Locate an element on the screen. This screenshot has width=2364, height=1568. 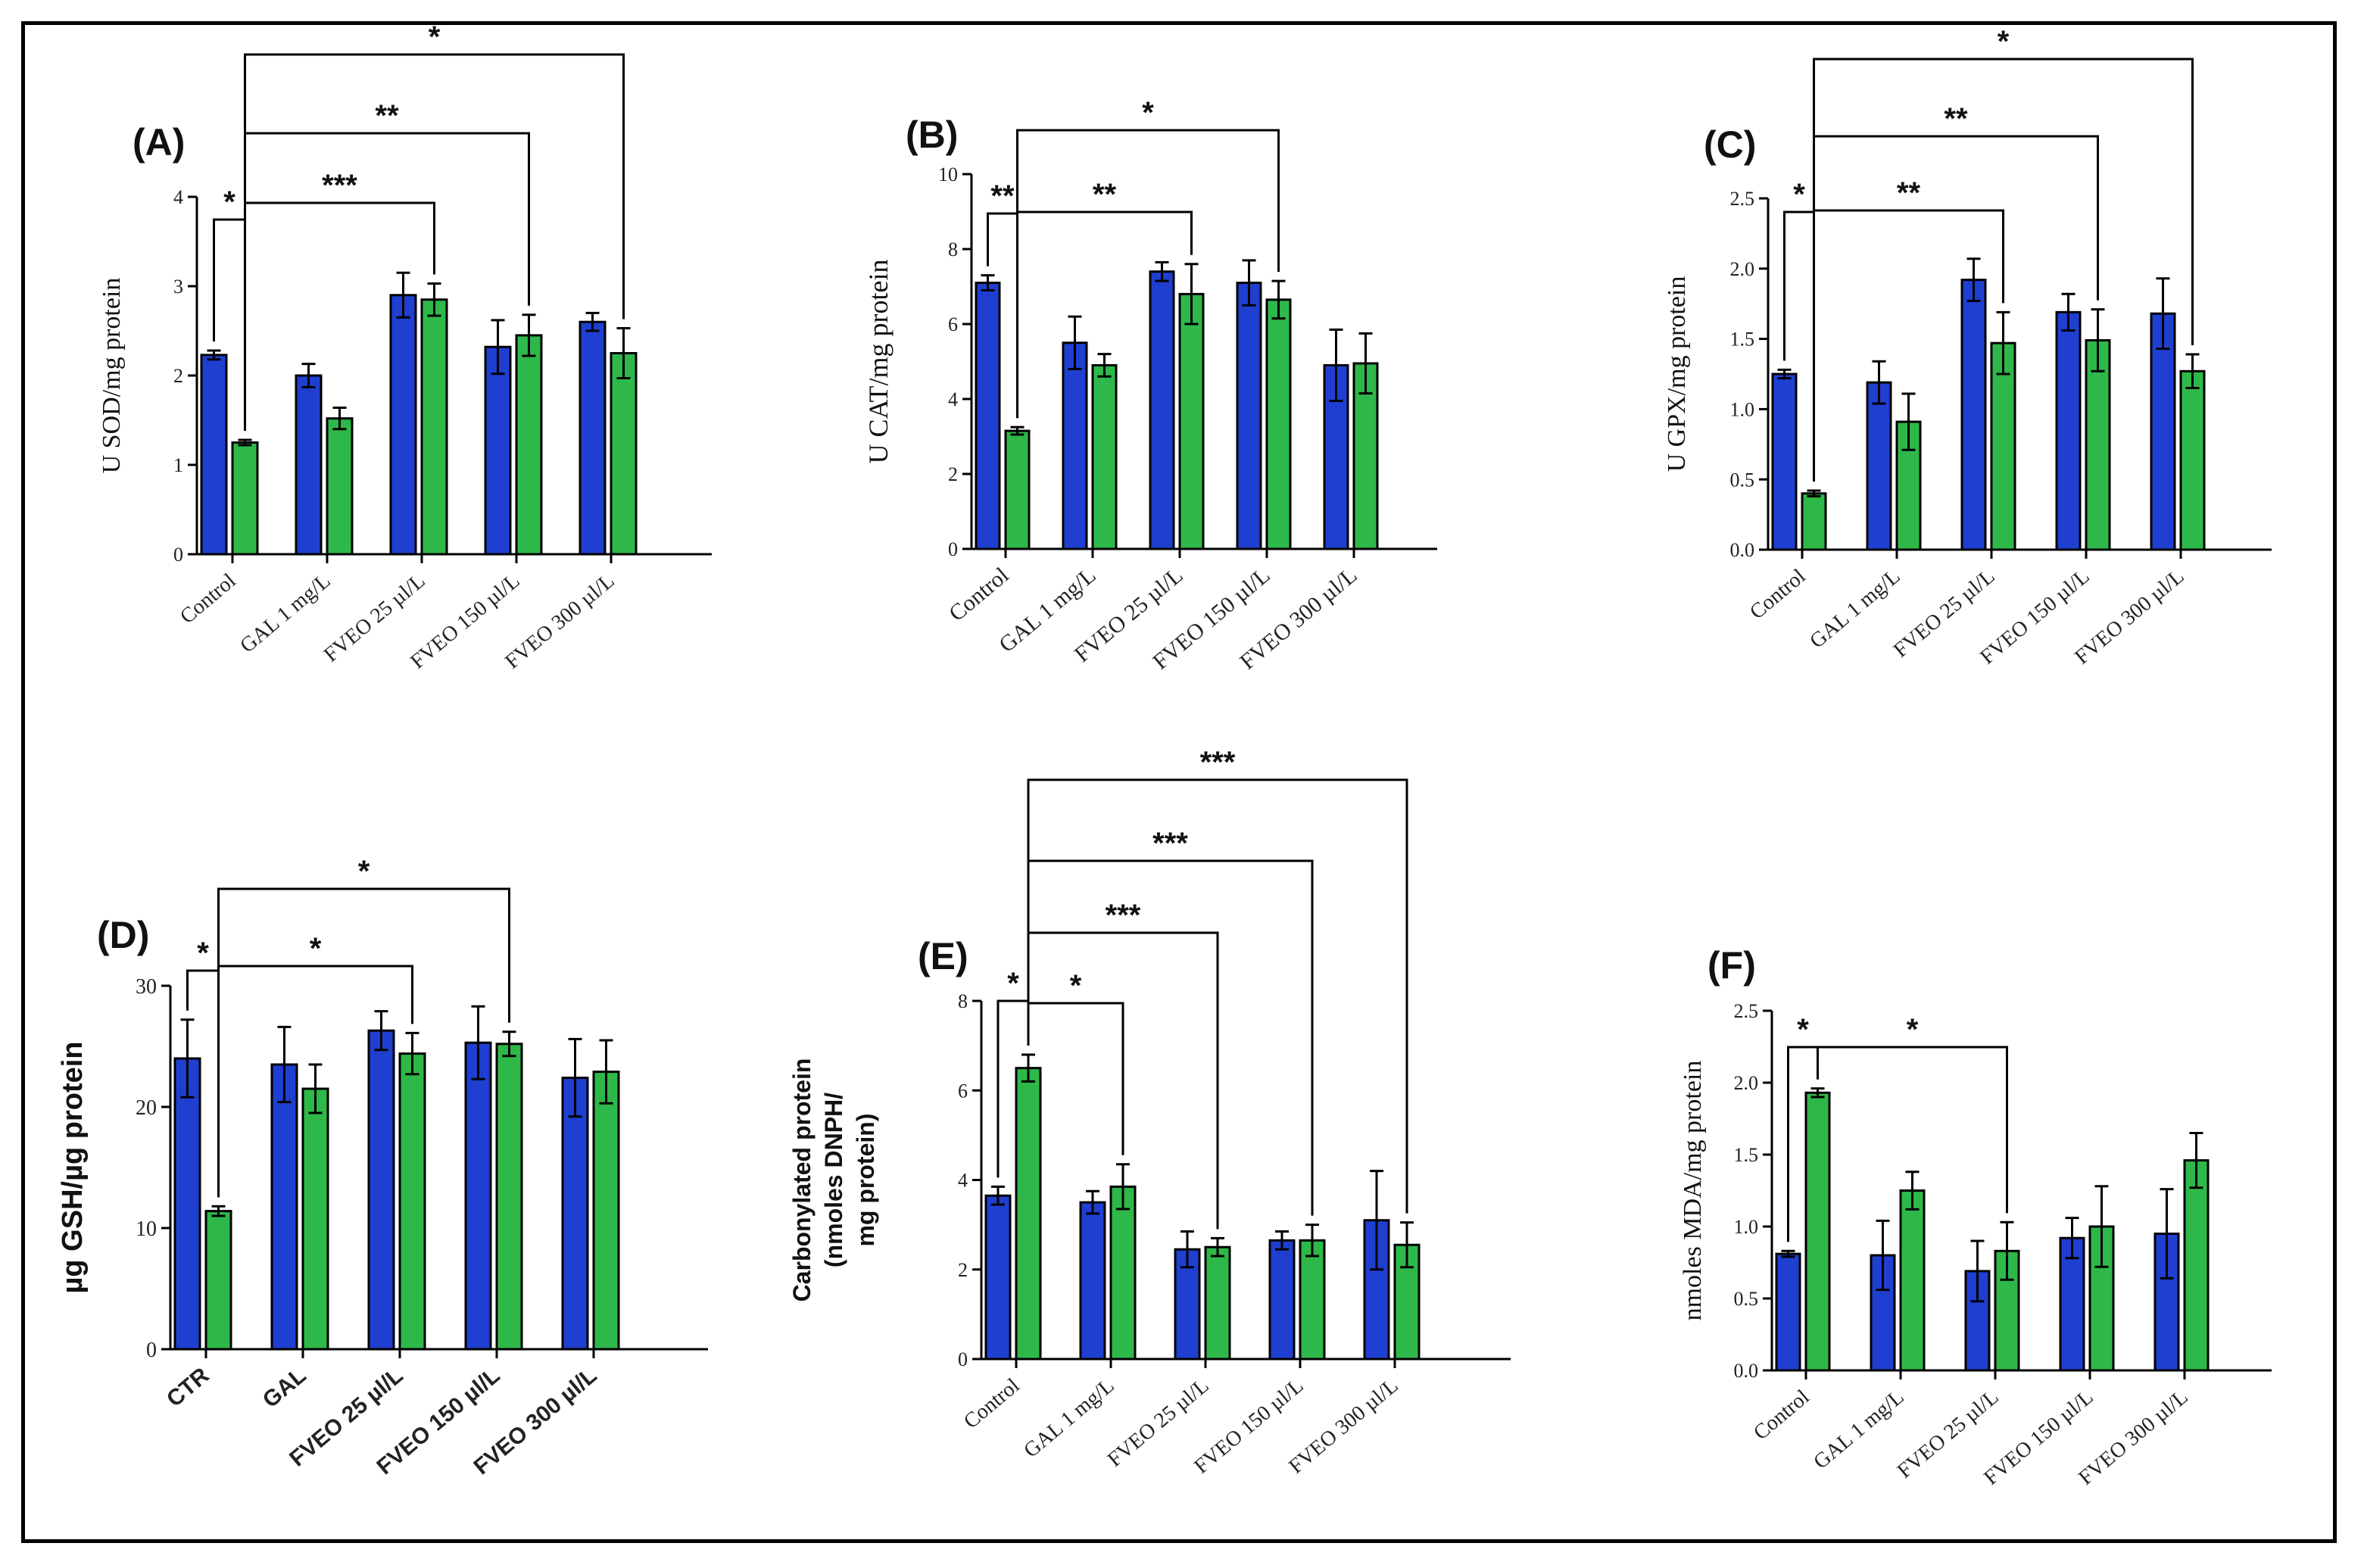
y-tick-label: 3 is located at coordinates (178, 287).